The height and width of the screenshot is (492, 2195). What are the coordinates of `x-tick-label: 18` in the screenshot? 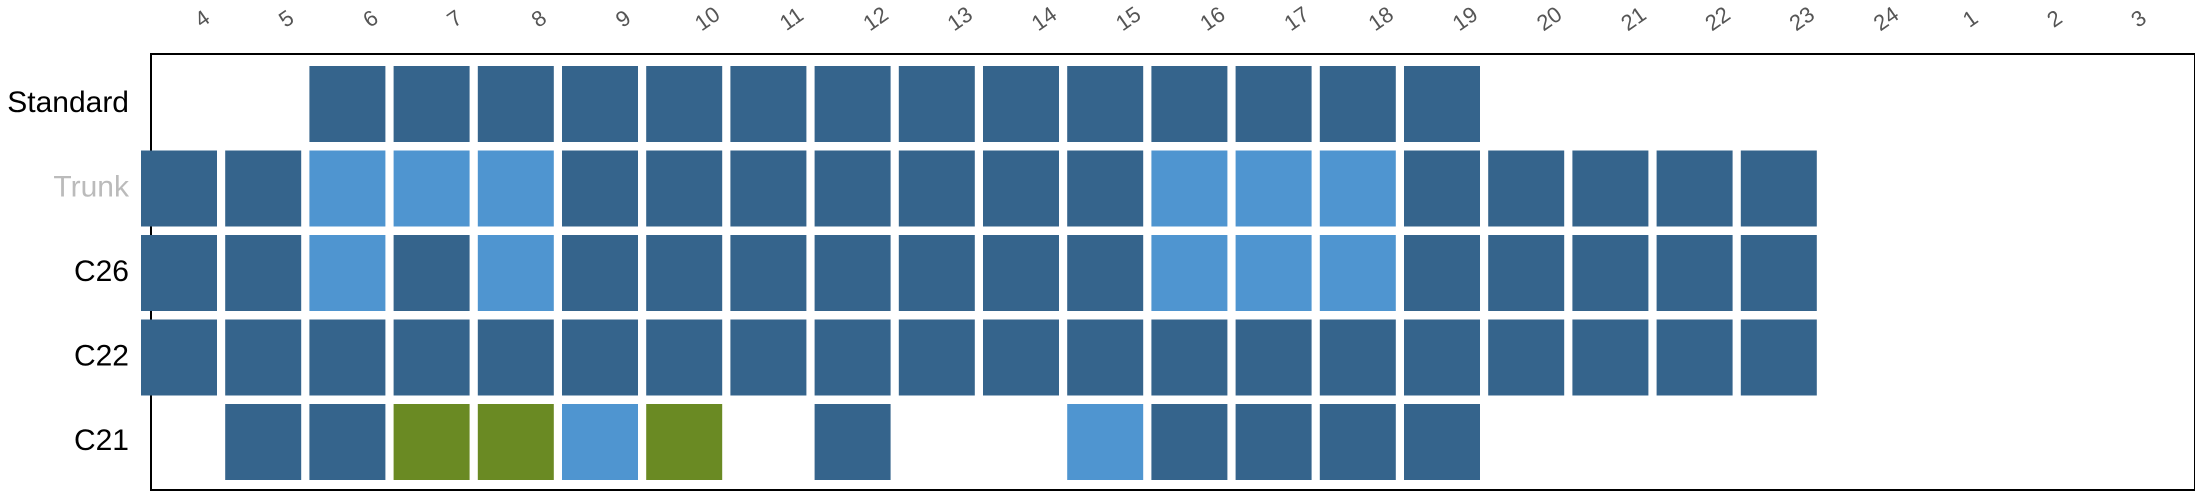 It's located at (1381, 18).